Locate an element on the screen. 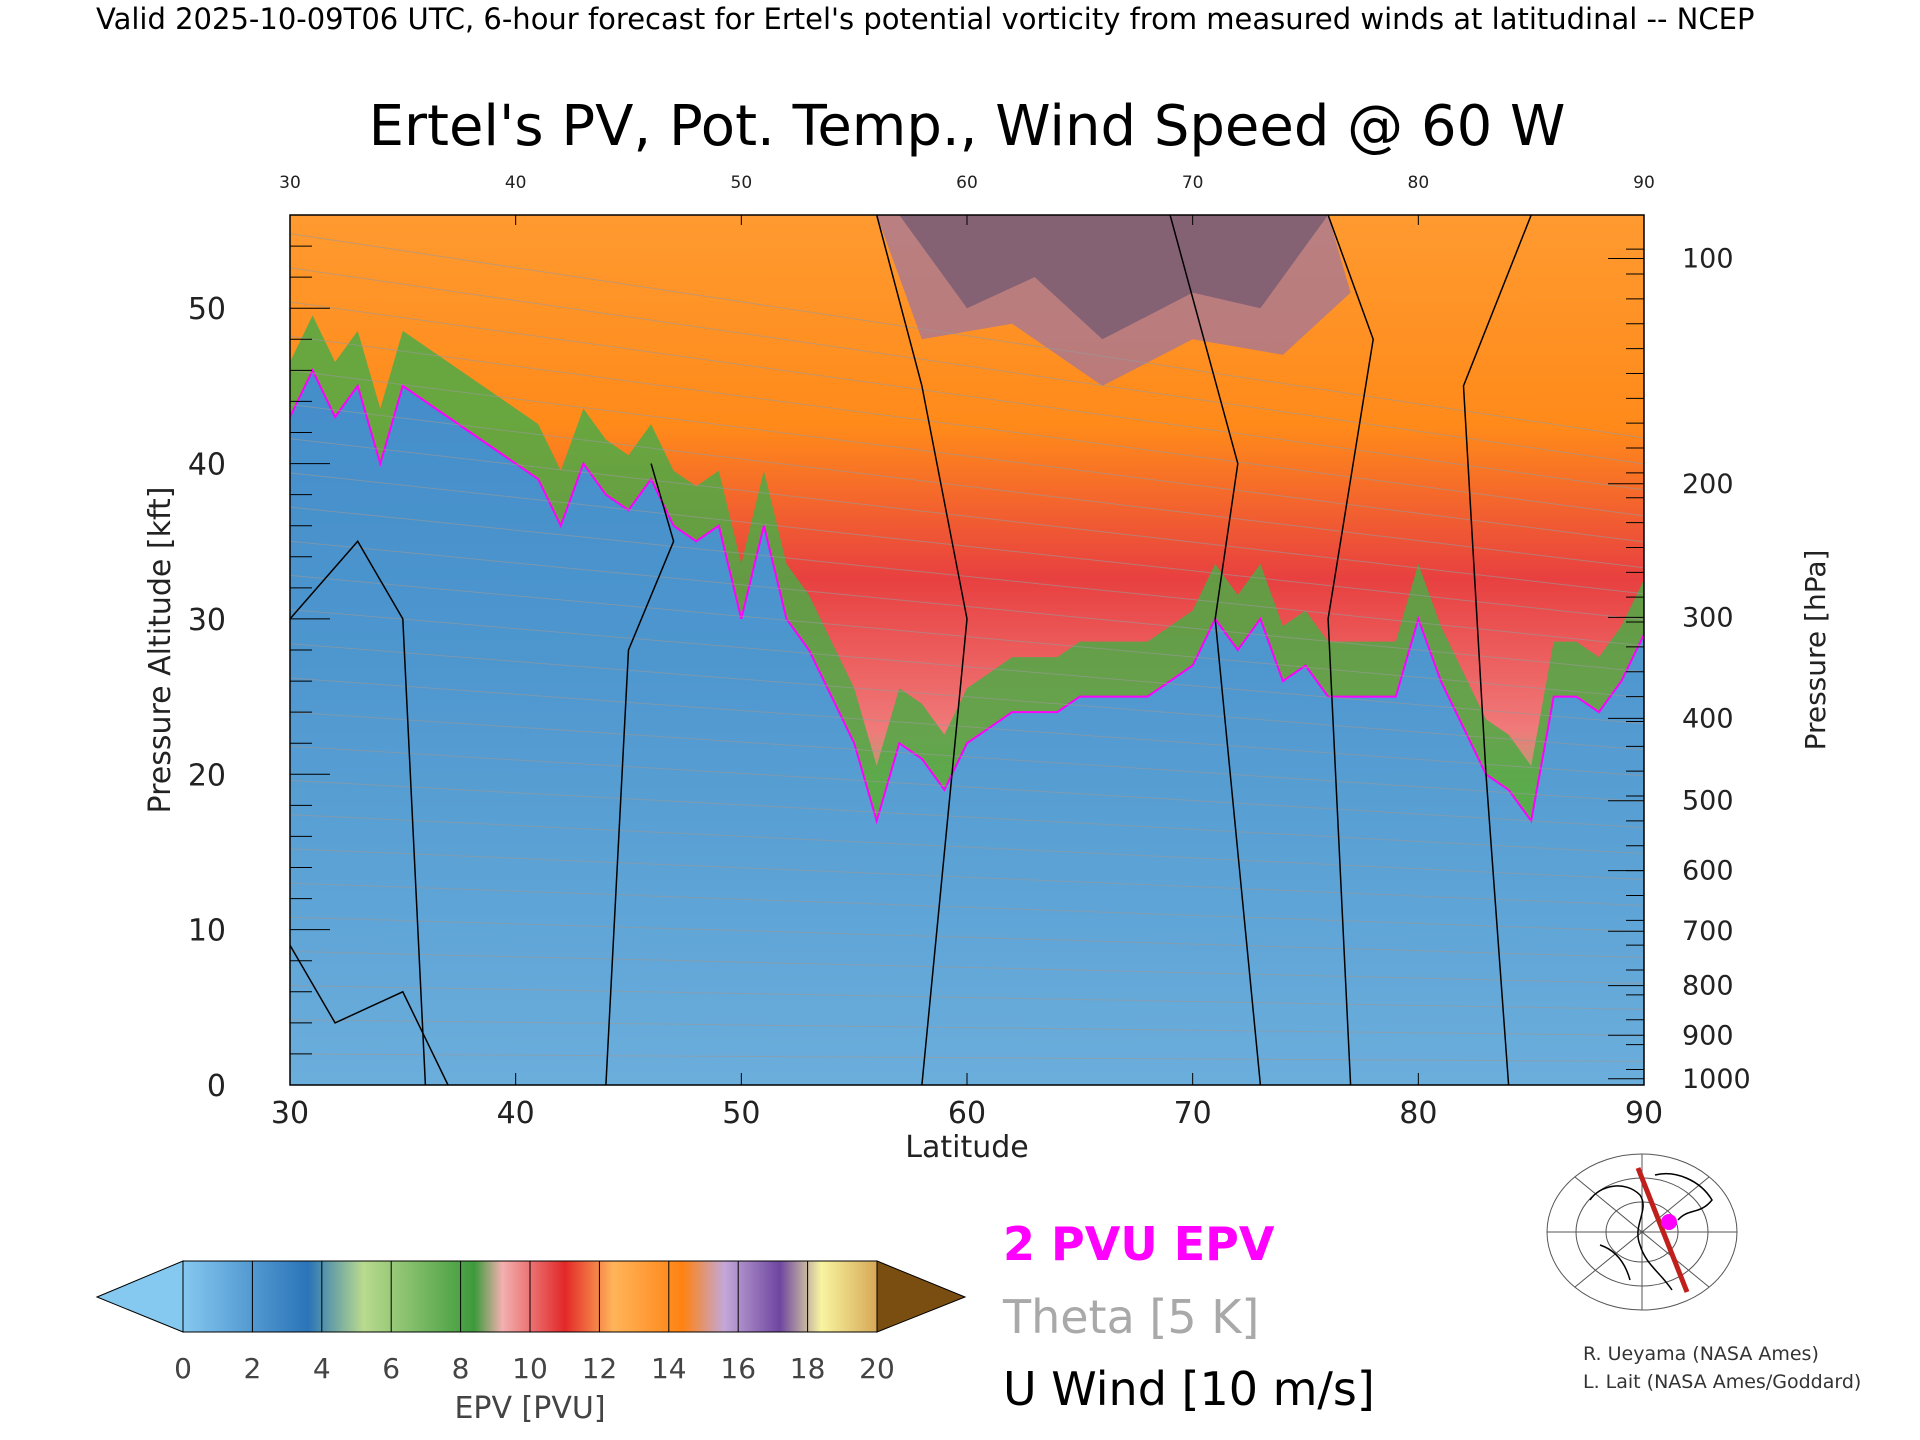  epv-colorbar: 0 2 4 6 8 10 12 14 16 18 20 EPV [PVU] is located at coordinates (531, 1343).